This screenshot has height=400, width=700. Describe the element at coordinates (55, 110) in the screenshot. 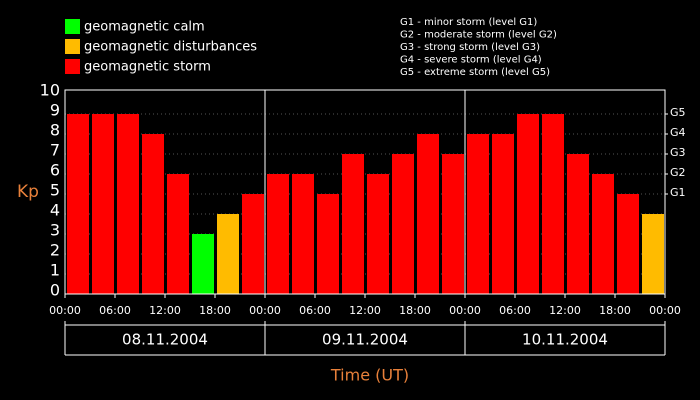

I see `y-tick-label: 9` at that location.